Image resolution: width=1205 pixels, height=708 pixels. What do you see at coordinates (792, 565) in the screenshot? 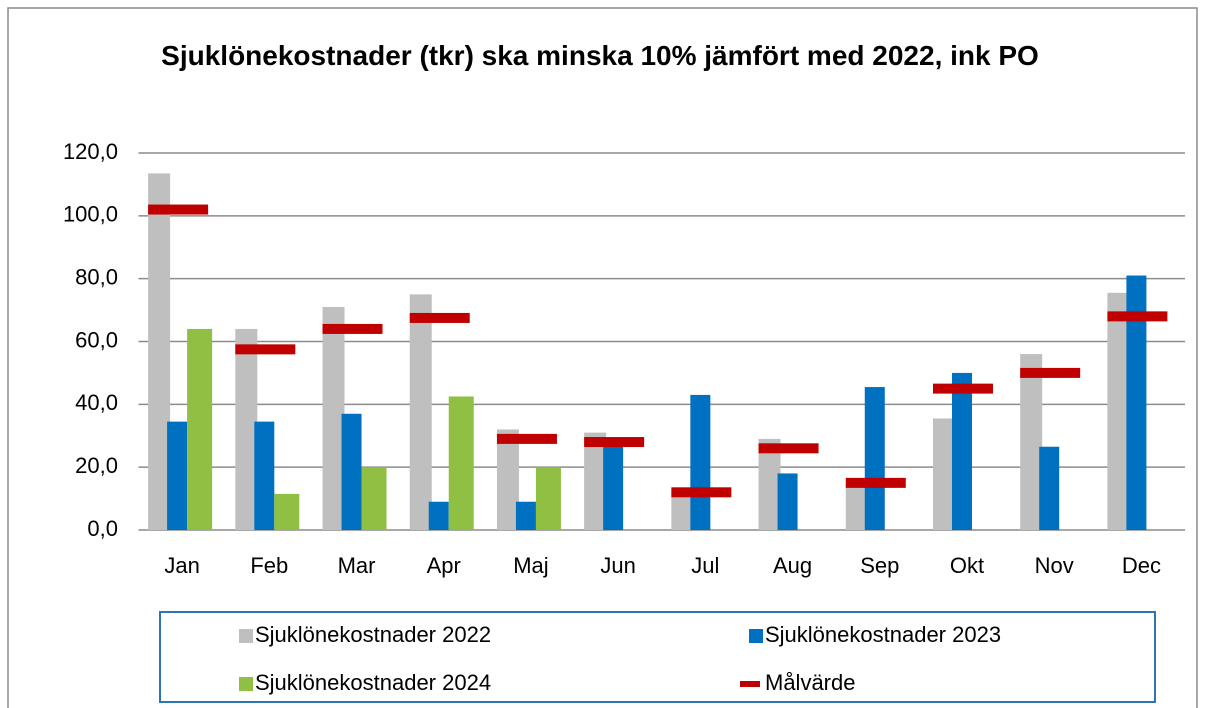
I see `x-tick-label: Aug` at bounding box center [792, 565].